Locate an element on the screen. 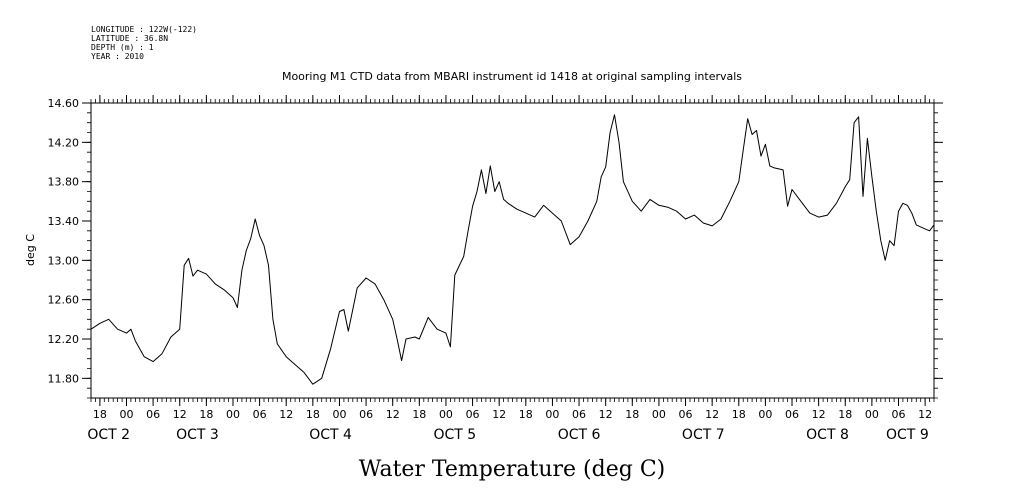 This screenshot has width=1009, height=504. meta-year: YEAR : 2010 is located at coordinates (117, 56).